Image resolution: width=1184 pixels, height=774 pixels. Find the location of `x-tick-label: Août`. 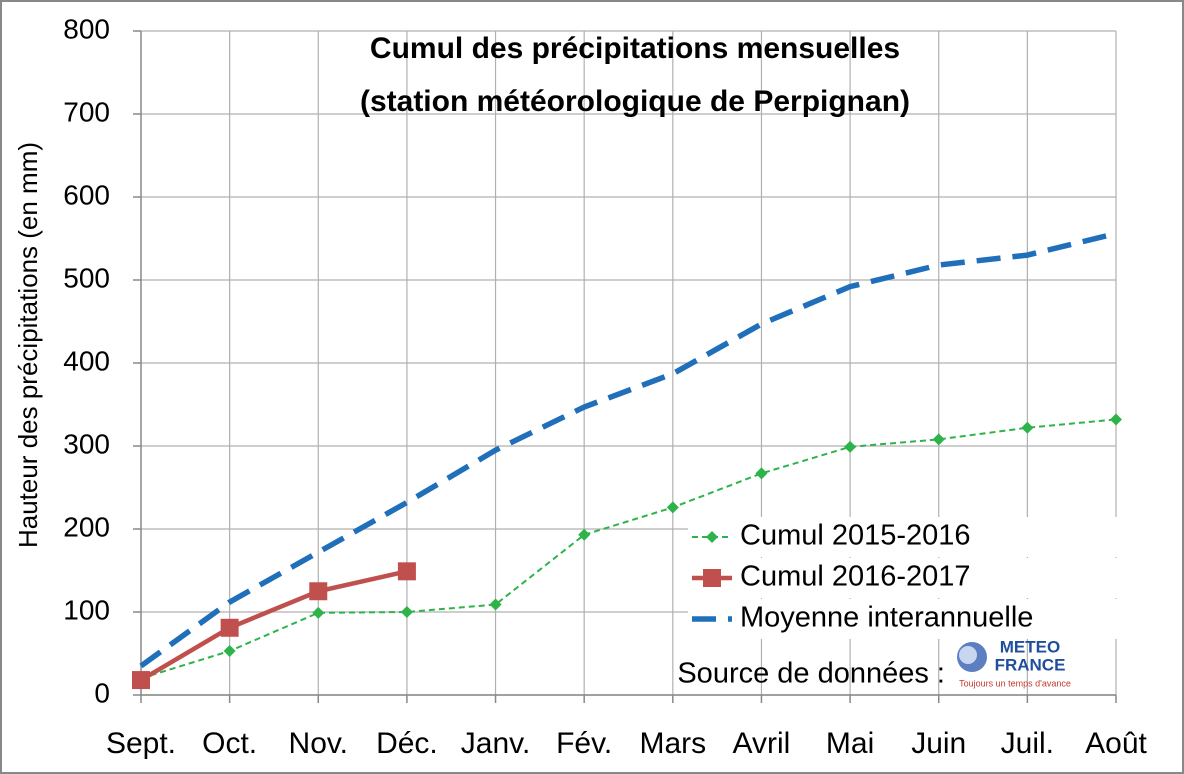

x-tick-label: Août is located at coordinates (1116, 743).